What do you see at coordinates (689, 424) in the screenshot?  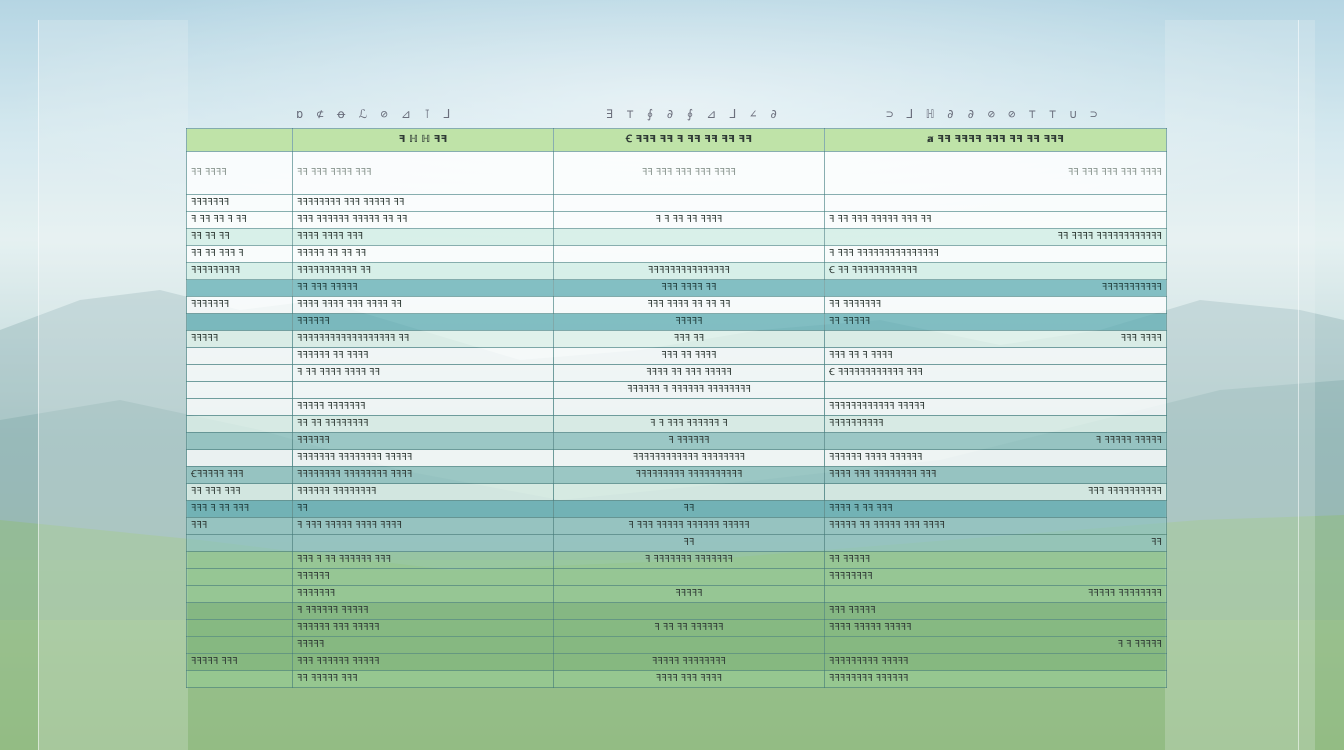 I see `table-cell: ꟻ ꟻ ꟻꟻꟻ ꟻꟻꟻꟻꟻꟻ ꟻ` at bounding box center [689, 424].